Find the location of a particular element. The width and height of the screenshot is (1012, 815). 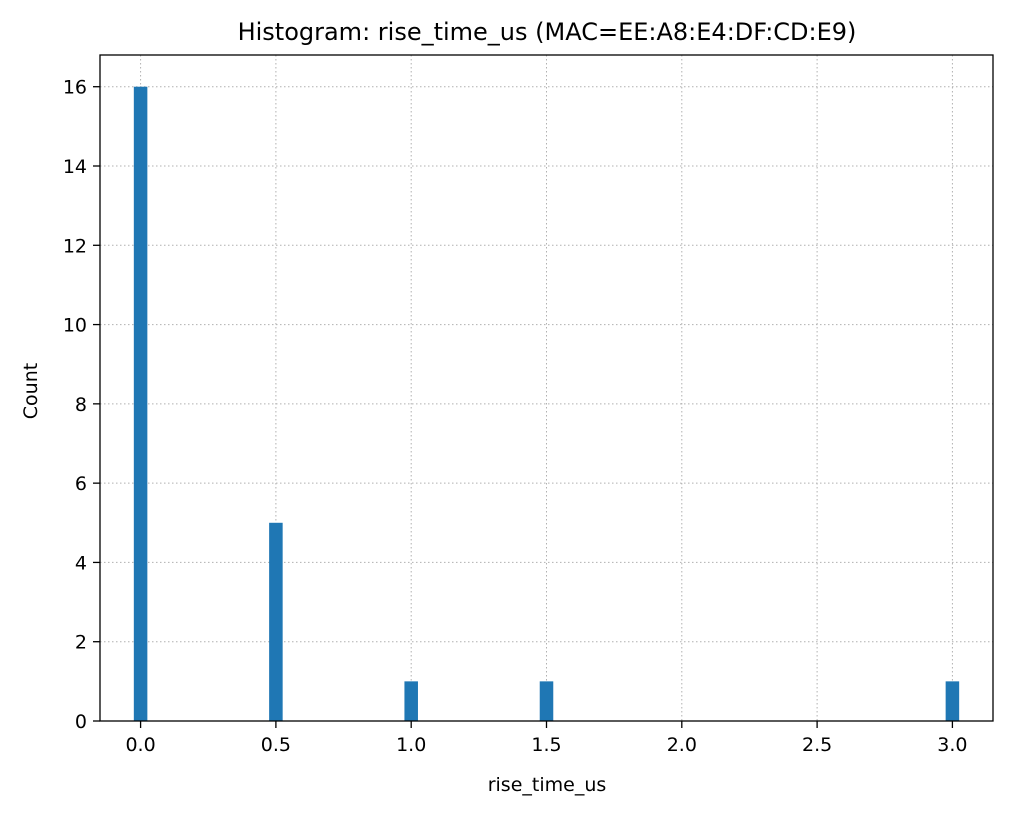

x-axis-label: rise_time_us is located at coordinates (547, 785).